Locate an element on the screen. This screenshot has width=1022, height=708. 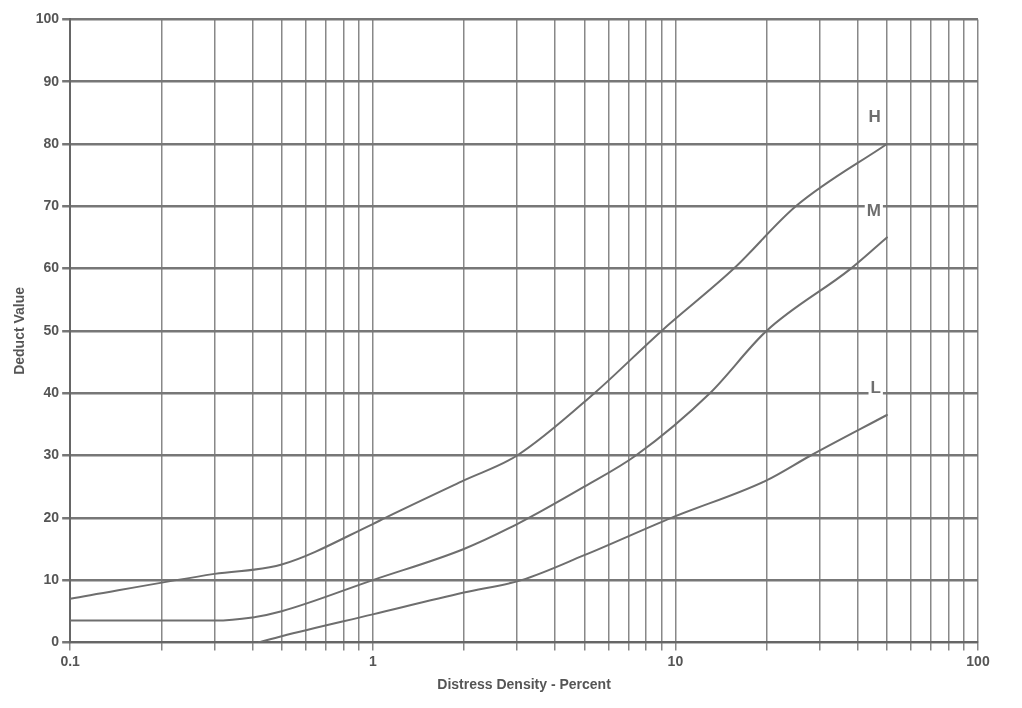
series-label: M is located at coordinates (873, 210).